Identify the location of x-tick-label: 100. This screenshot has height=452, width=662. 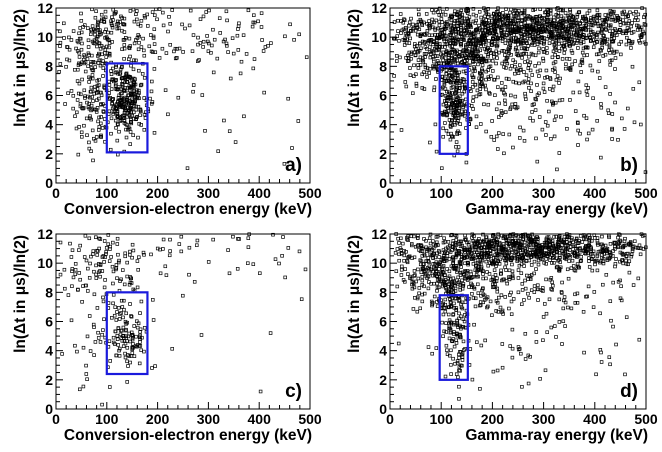
(107, 193).